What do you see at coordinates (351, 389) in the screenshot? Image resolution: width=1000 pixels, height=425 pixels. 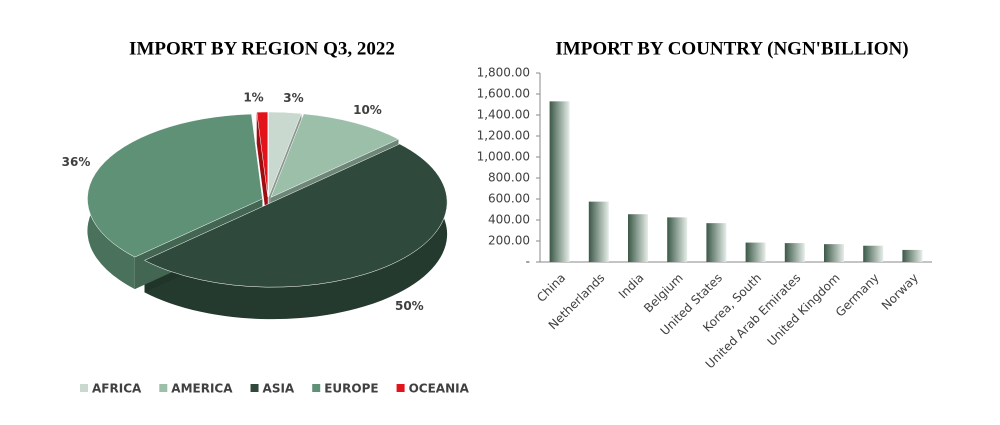 I see `legend-label: EUROPE` at bounding box center [351, 389].